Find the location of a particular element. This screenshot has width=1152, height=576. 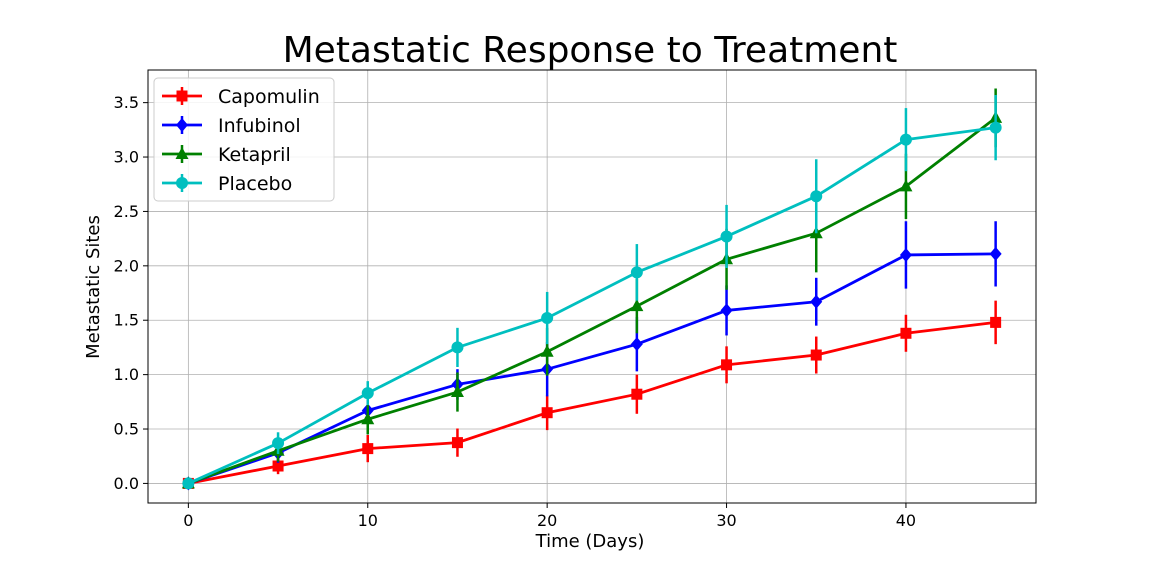

legend: Capomulin Infubinol Ketapril Placebo is located at coordinates (244, 139).